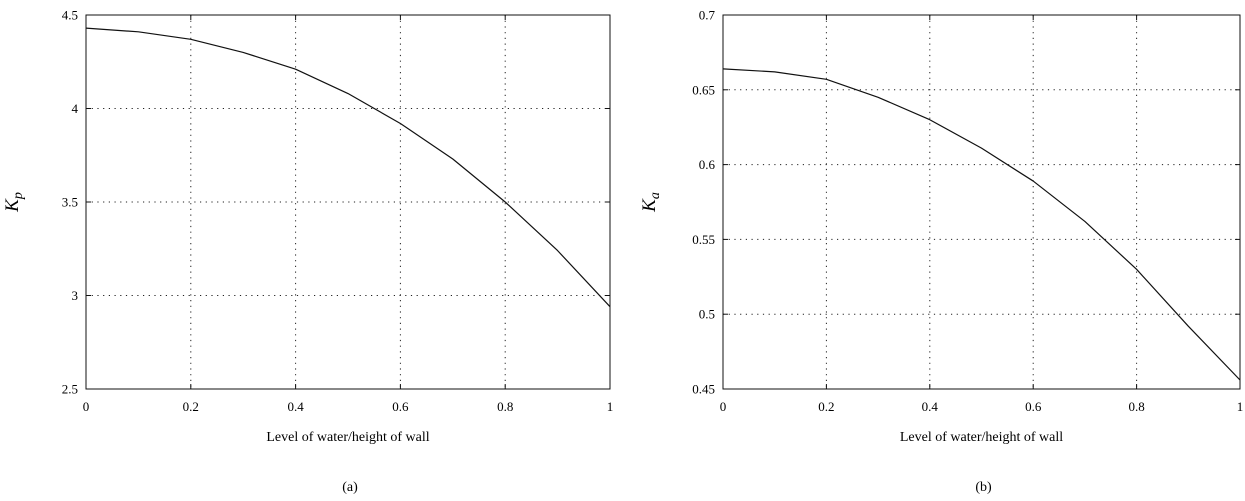 Image resolution: width=1245 pixels, height=501 pixels. I want to click on y-tick-label: 0.55, so click(703, 239).